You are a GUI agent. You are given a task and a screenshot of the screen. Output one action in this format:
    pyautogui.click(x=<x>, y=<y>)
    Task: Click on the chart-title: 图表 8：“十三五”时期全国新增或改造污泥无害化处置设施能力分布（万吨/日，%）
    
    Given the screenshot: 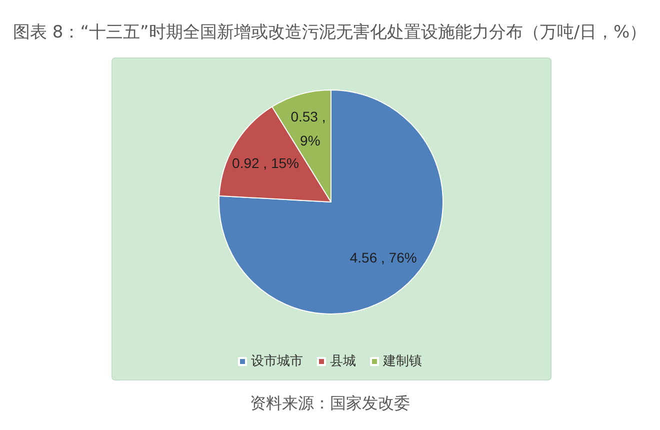 What is the action you would take?
    pyautogui.click(x=330, y=32)
    